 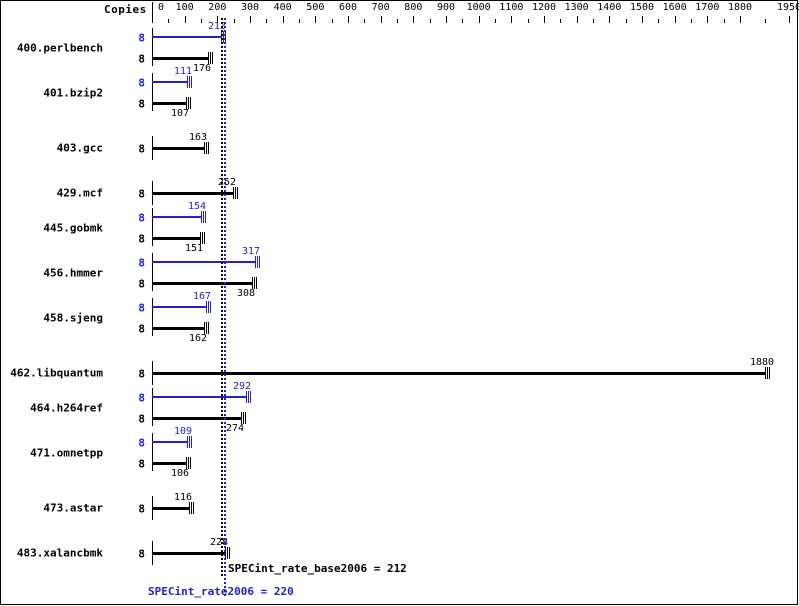 I want to click on axis-tick-label: 1200, so click(x=544, y=7).